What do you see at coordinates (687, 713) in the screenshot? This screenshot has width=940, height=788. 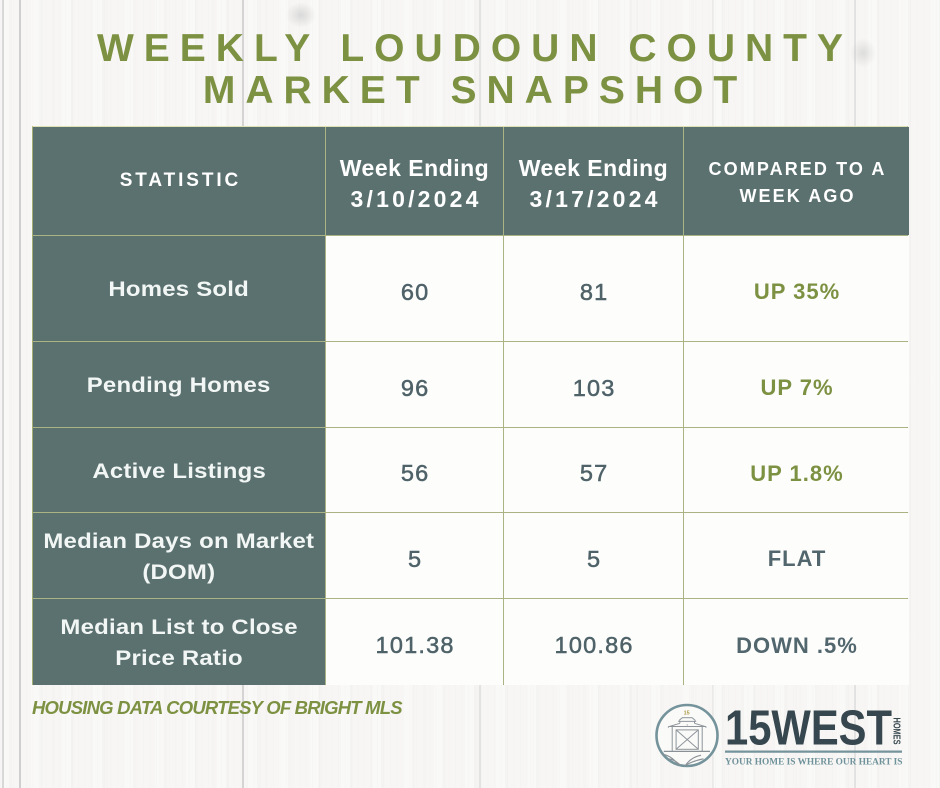 I see `svg-text: 15` at bounding box center [687, 713].